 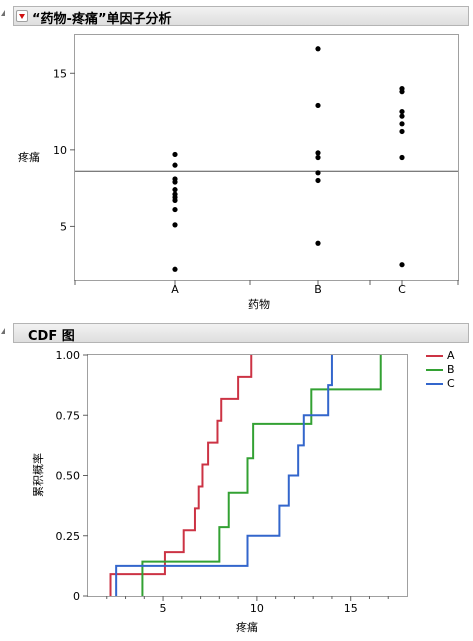 I want to click on collapse-triangle-icon, so click(x=3, y=13).